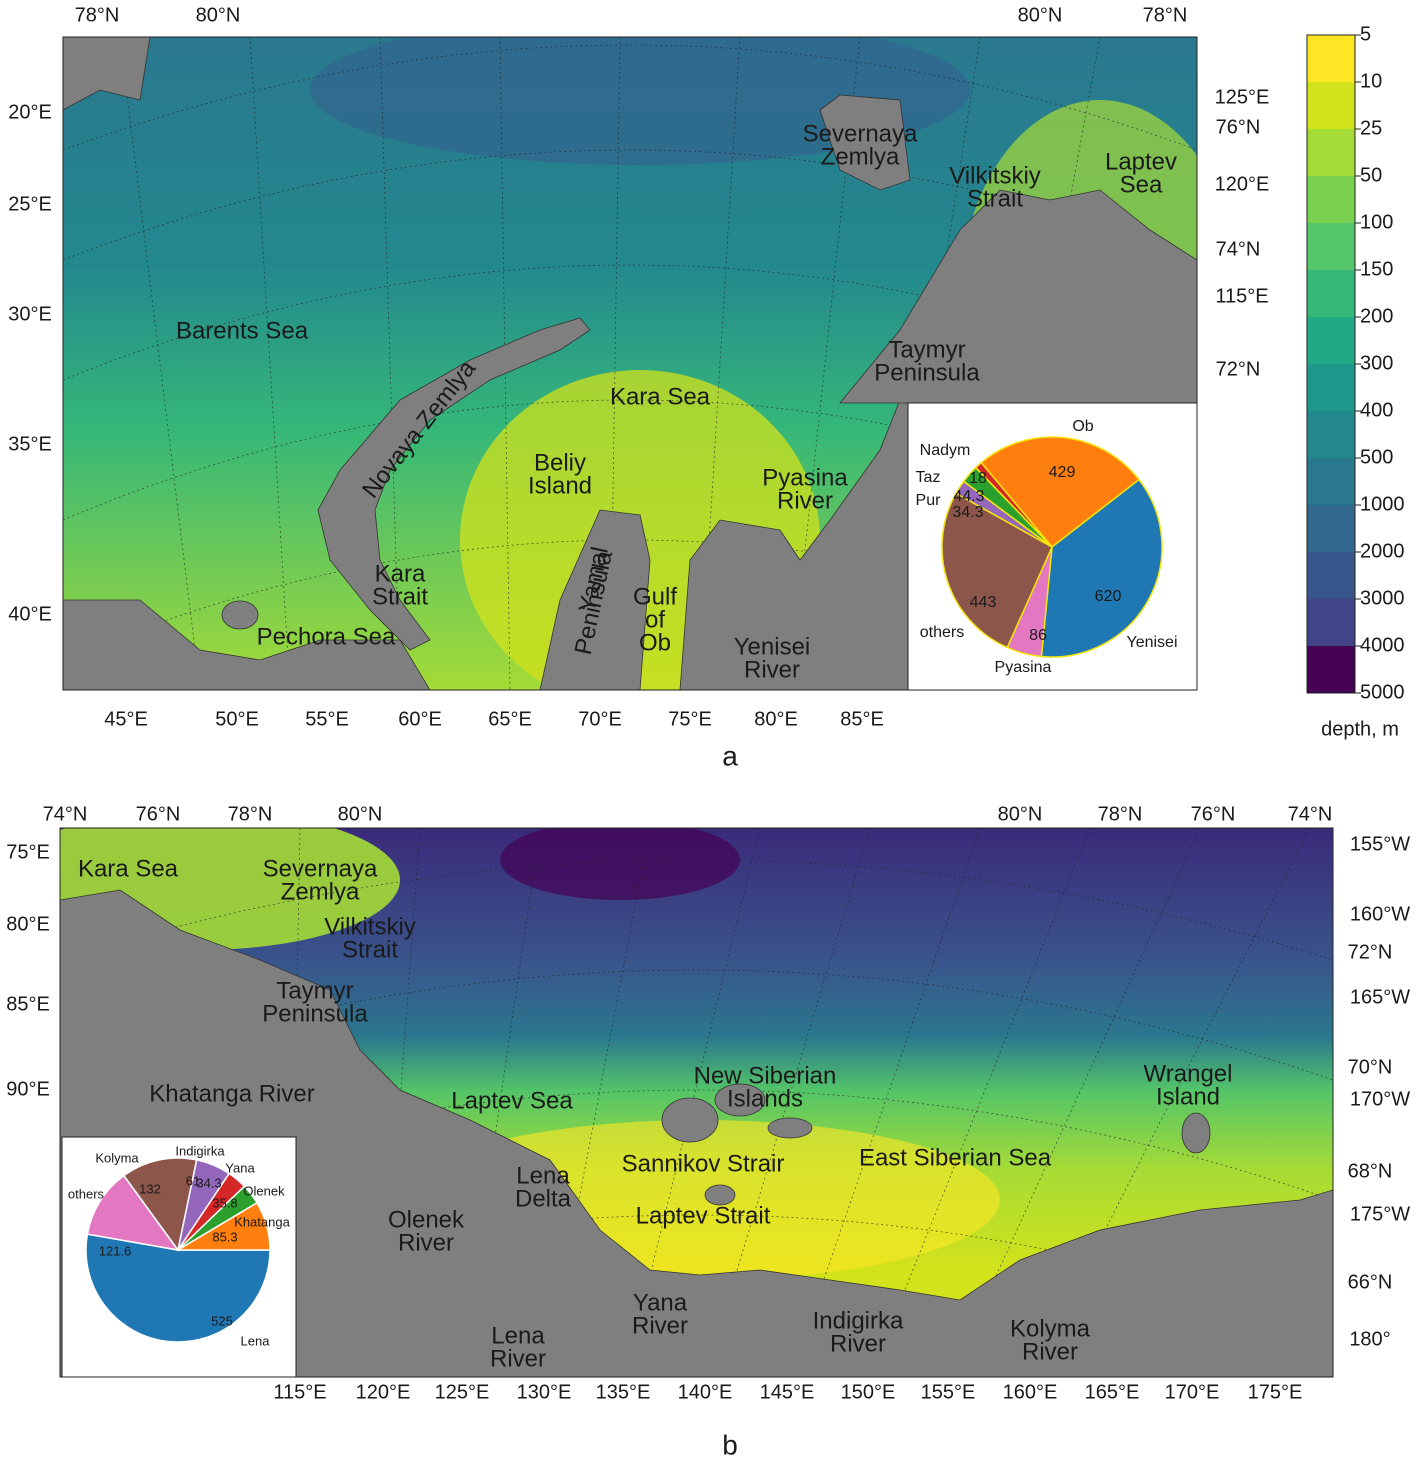 The image size is (1417, 1467). What do you see at coordinates (705, 1392) in the screenshot?
I see `lon-label: 140°E` at bounding box center [705, 1392].